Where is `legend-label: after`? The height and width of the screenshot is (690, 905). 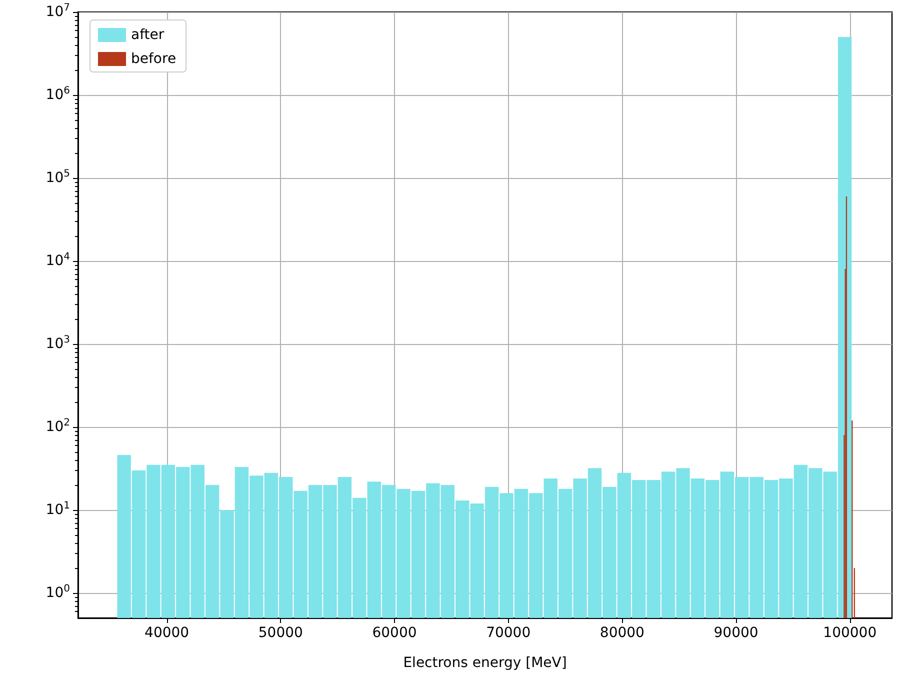
legend-label: after is located at coordinates (147, 35).